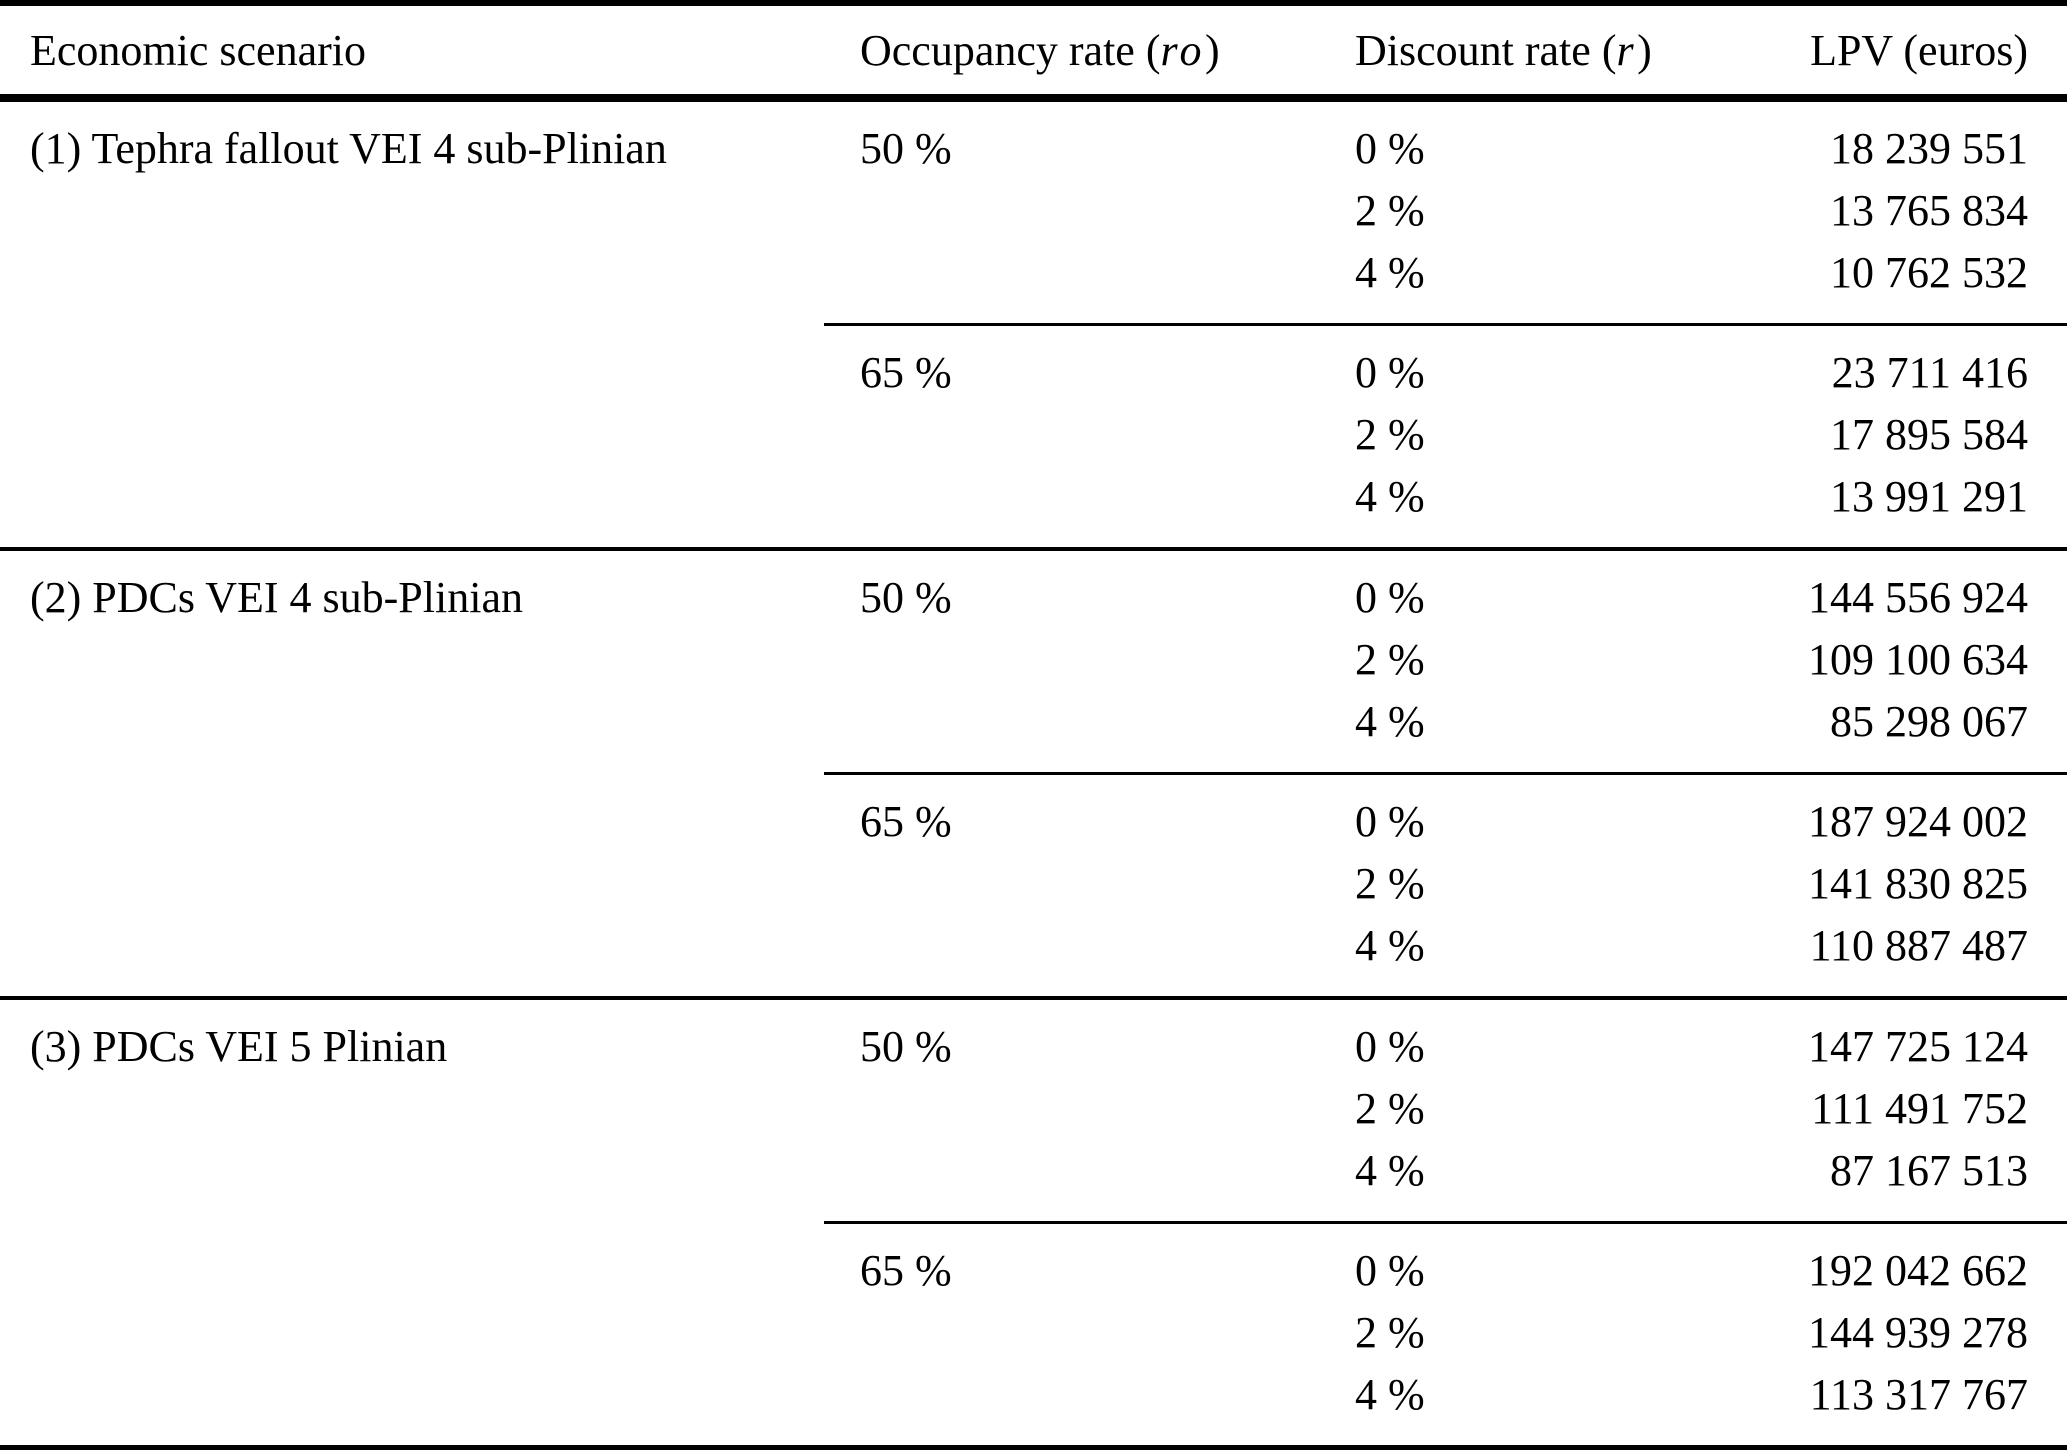 The height and width of the screenshot is (1452, 2067). Describe the element at coordinates (1918, 1046) in the screenshot. I see `lpv-cell: 147 725 124` at that location.